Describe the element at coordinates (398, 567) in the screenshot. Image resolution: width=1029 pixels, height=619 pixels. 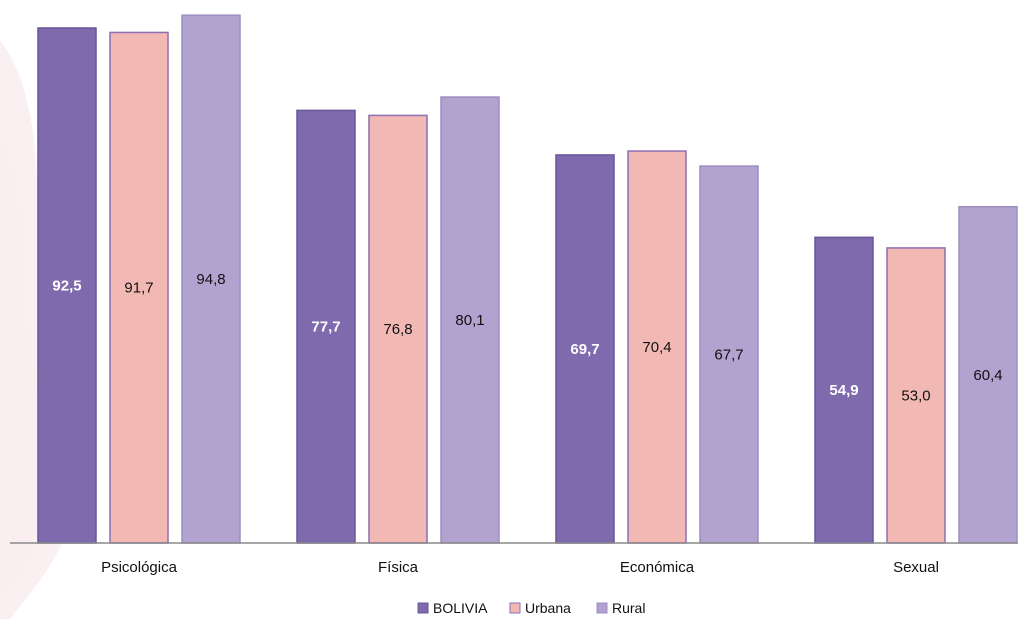
I see `x-tick-label-1: Física` at that location.